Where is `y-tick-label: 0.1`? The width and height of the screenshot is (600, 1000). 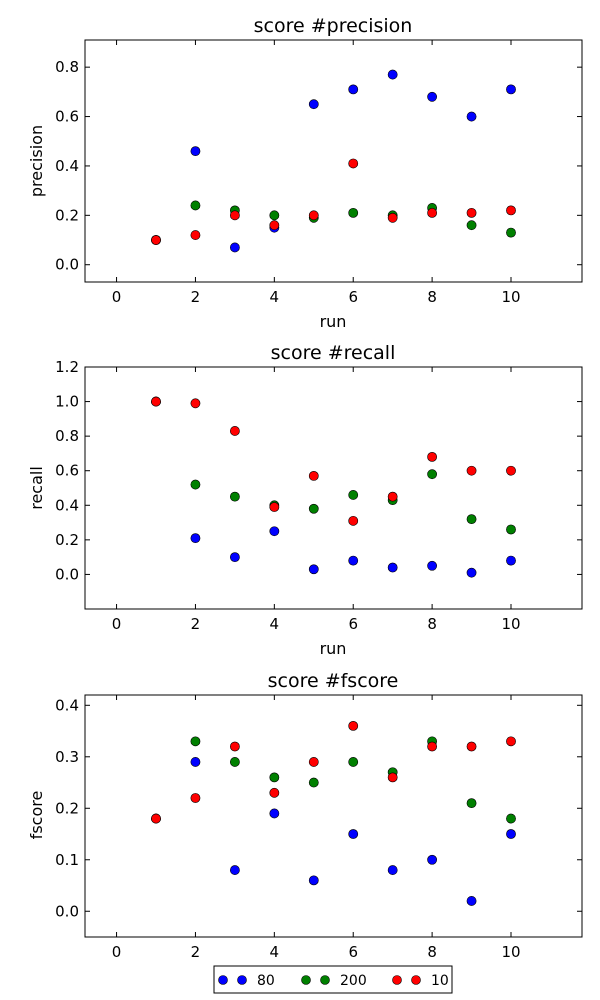
y-tick-label: 0.1 is located at coordinates (67, 860).